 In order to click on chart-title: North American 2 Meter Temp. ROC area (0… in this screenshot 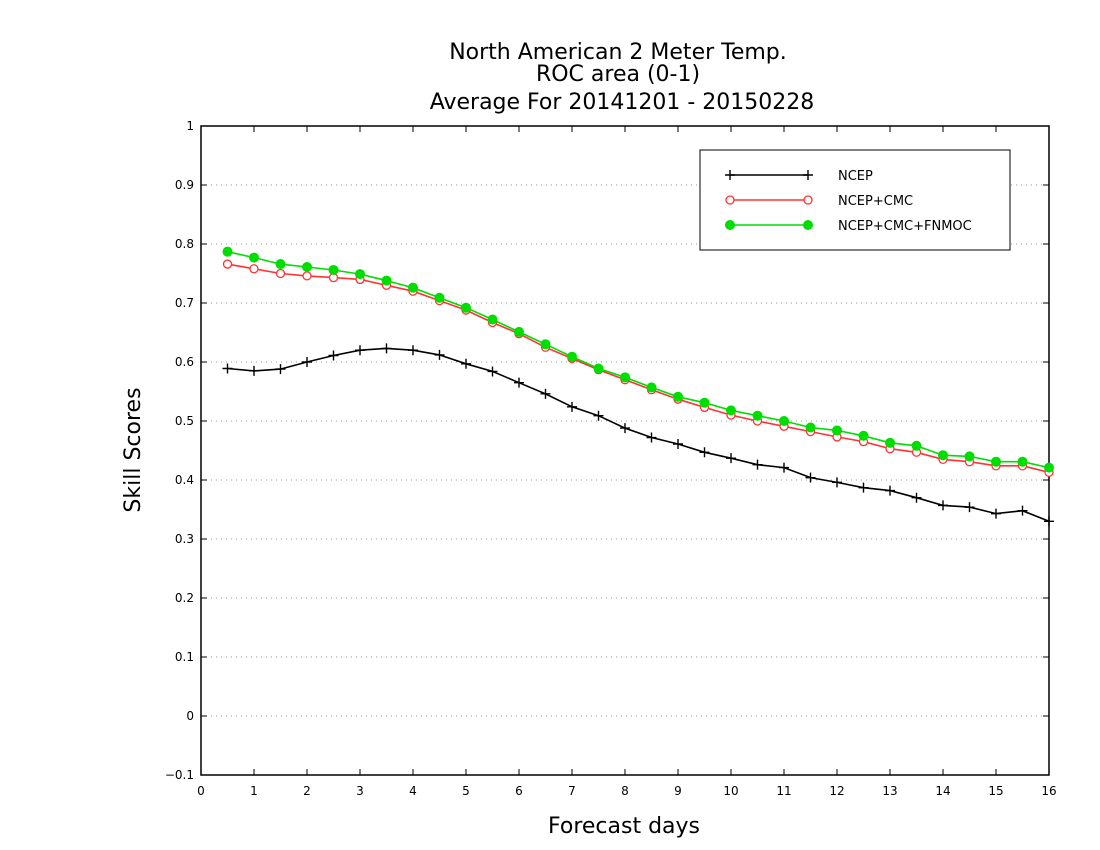, I will do `click(622, 77)`.